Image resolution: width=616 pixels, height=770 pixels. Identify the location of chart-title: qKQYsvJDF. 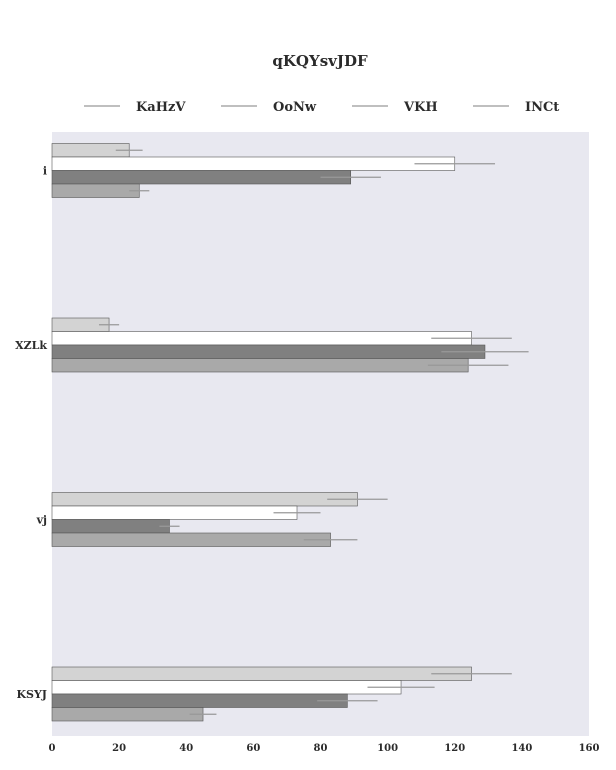
(320, 61).